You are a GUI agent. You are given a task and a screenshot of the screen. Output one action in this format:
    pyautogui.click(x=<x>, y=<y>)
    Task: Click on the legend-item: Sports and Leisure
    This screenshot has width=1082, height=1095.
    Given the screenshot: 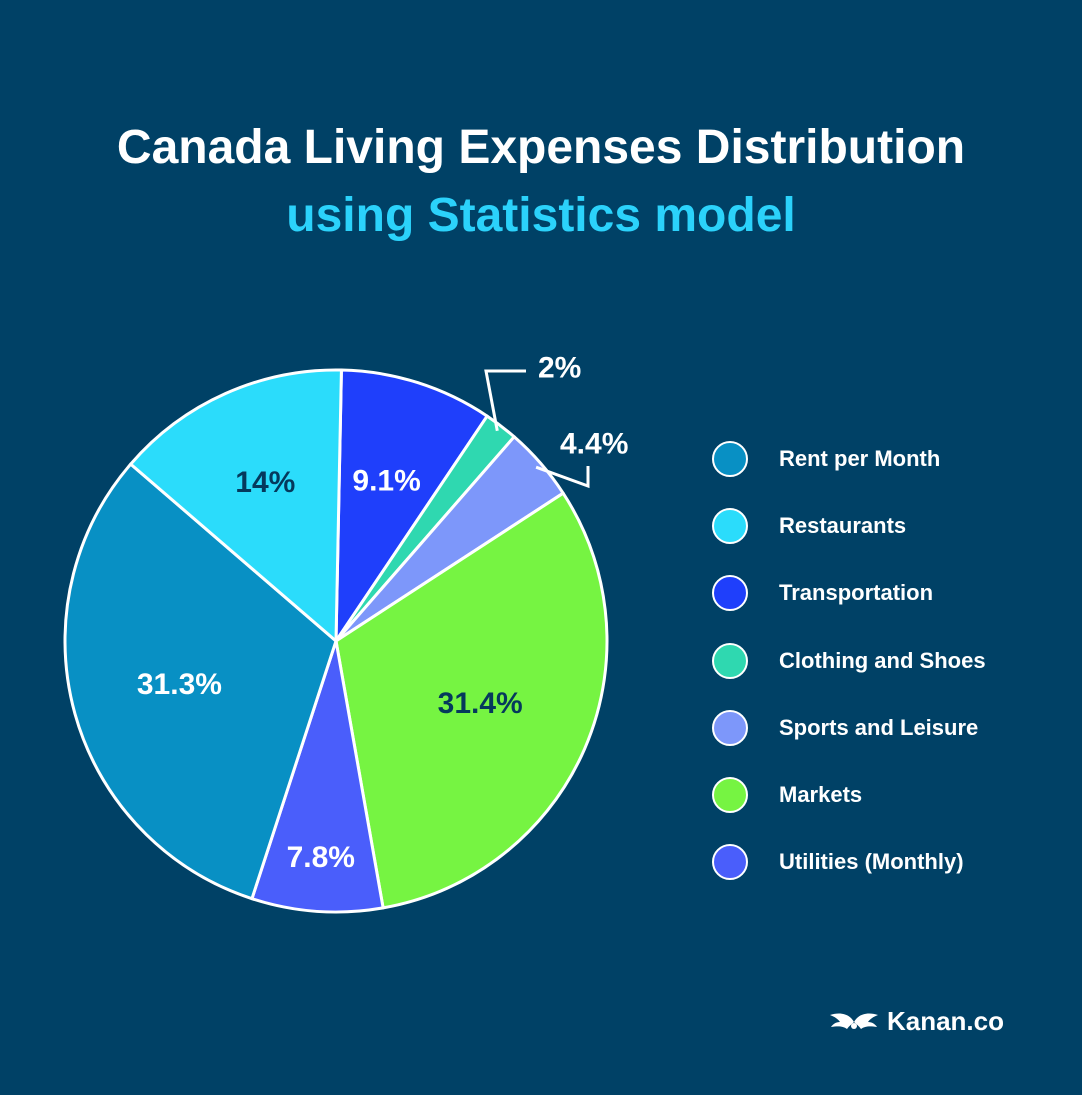 What is the action you would take?
    pyautogui.click(x=849, y=727)
    